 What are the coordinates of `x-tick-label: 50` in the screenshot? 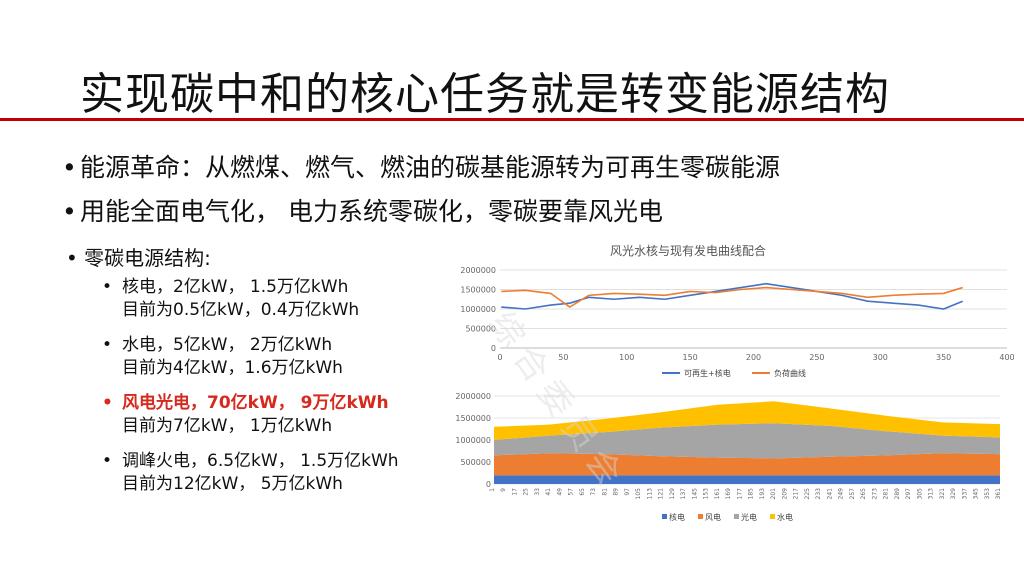 It's located at (563, 357).